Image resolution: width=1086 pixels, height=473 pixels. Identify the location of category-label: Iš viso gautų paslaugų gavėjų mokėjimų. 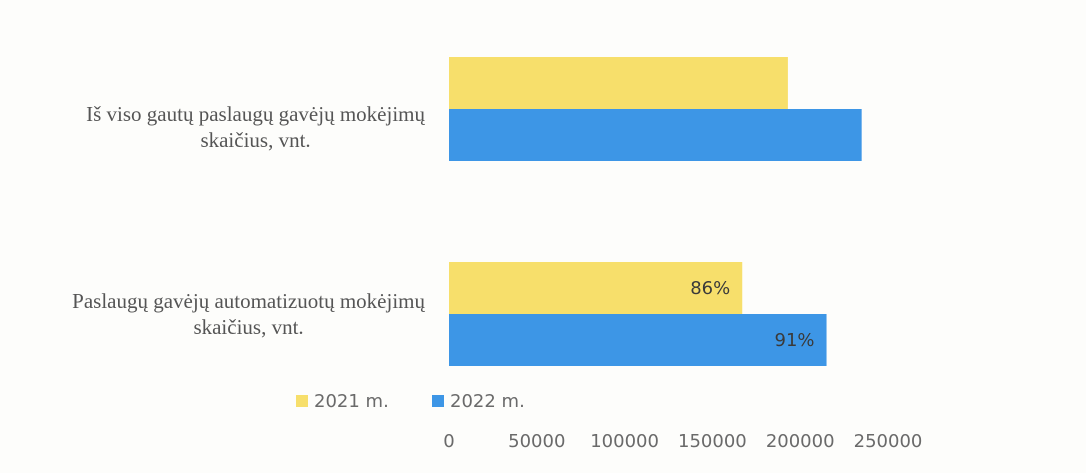
(255, 114).